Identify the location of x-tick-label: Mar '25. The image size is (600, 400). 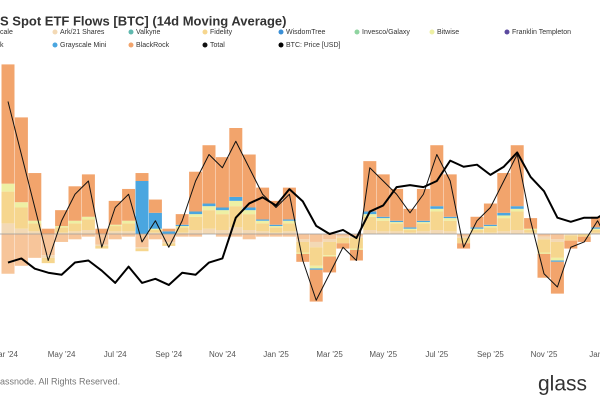
(329, 354).